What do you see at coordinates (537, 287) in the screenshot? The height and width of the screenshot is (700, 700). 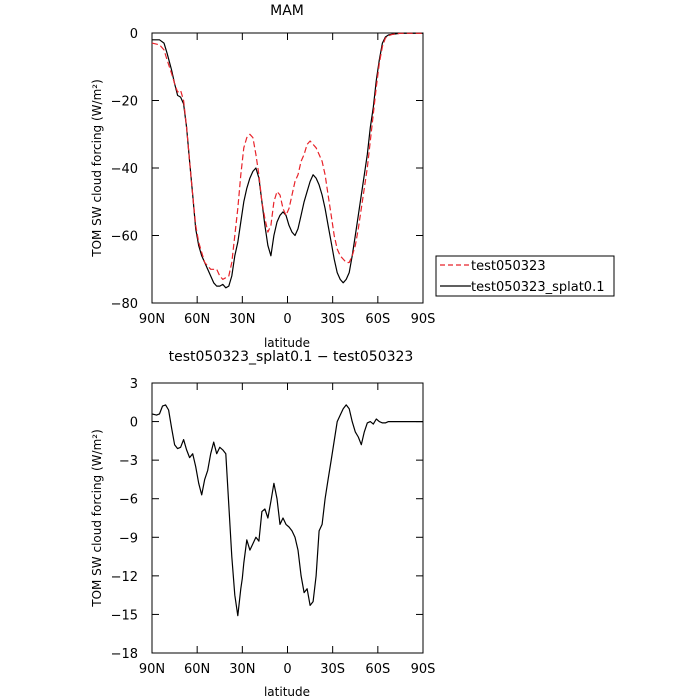 I see `legend-label-series-2: test050323_splat0.1` at bounding box center [537, 287].